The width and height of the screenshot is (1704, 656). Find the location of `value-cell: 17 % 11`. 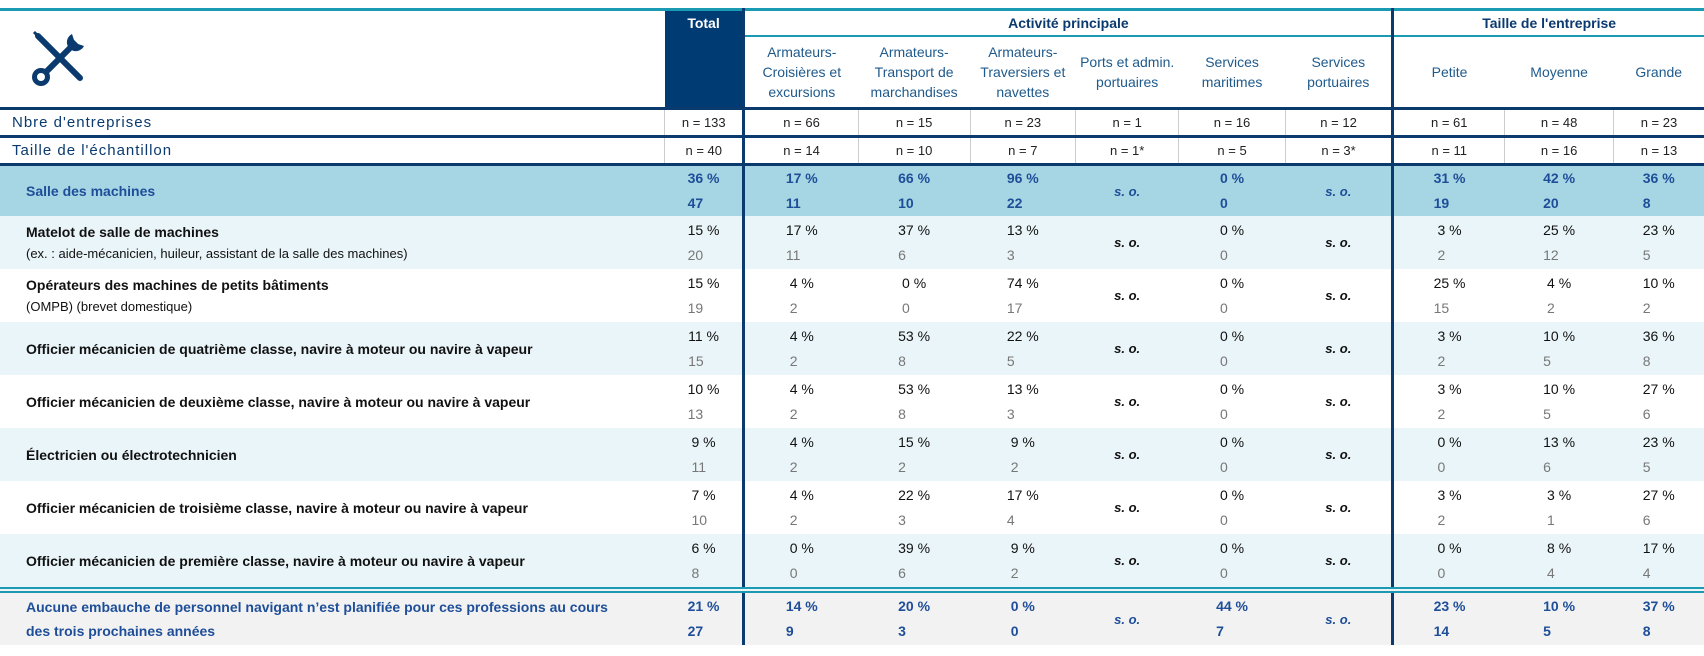

value-cell: 17 % 11 is located at coordinates (801, 242).